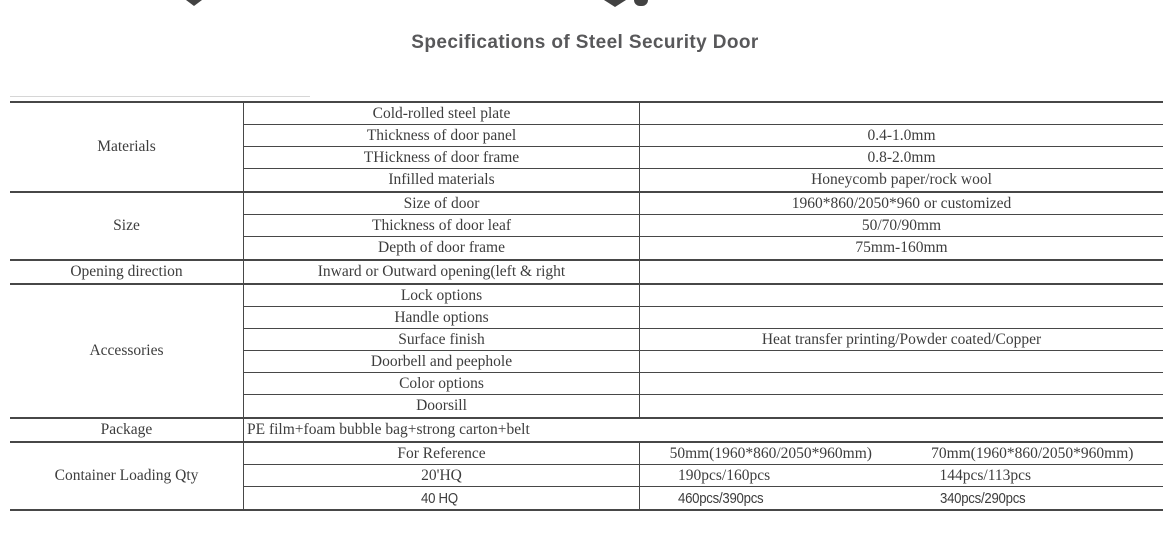 The width and height of the screenshot is (1170, 554). What do you see at coordinates (127, 351) in the screenshot?
I see `section-label-accessories: Accessories` at bounding box center [127, 351].